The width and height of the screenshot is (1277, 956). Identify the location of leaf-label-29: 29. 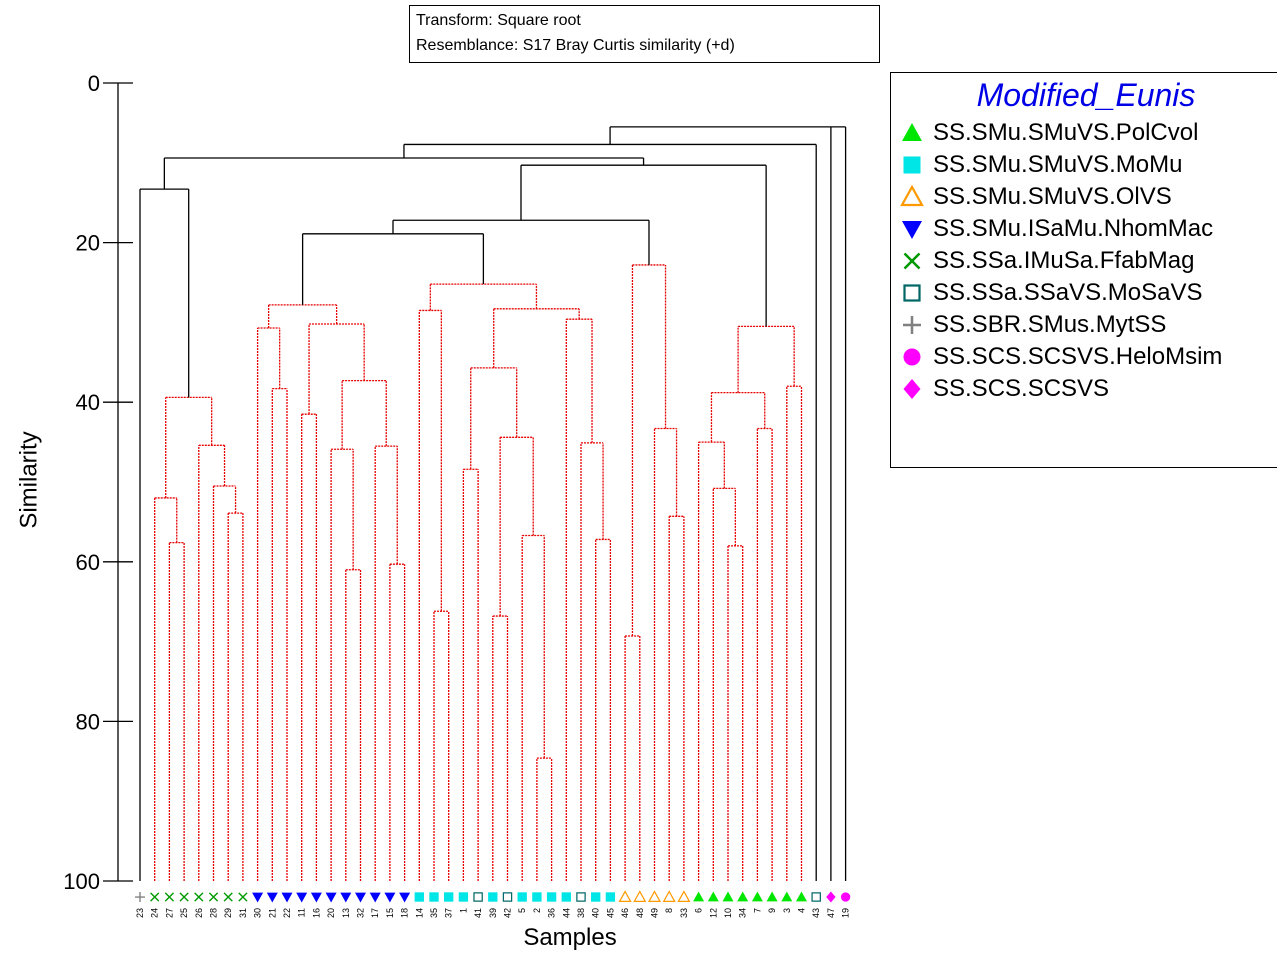
(228, 913).